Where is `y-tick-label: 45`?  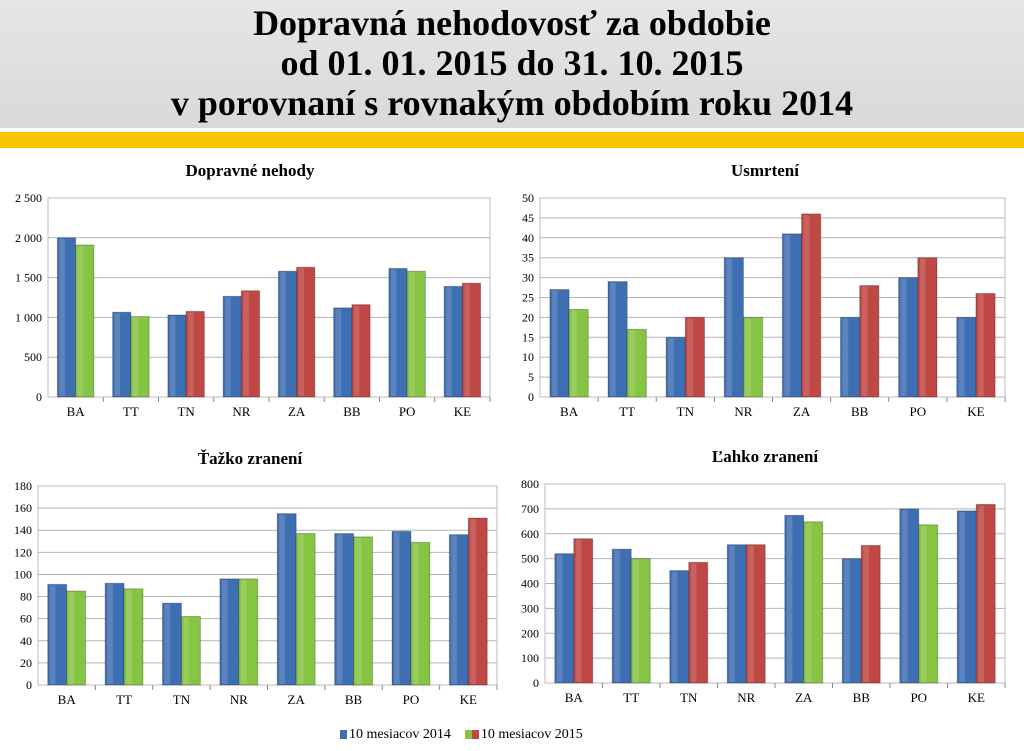 y-tick-label: 45 is located at coordinates (528, 218).